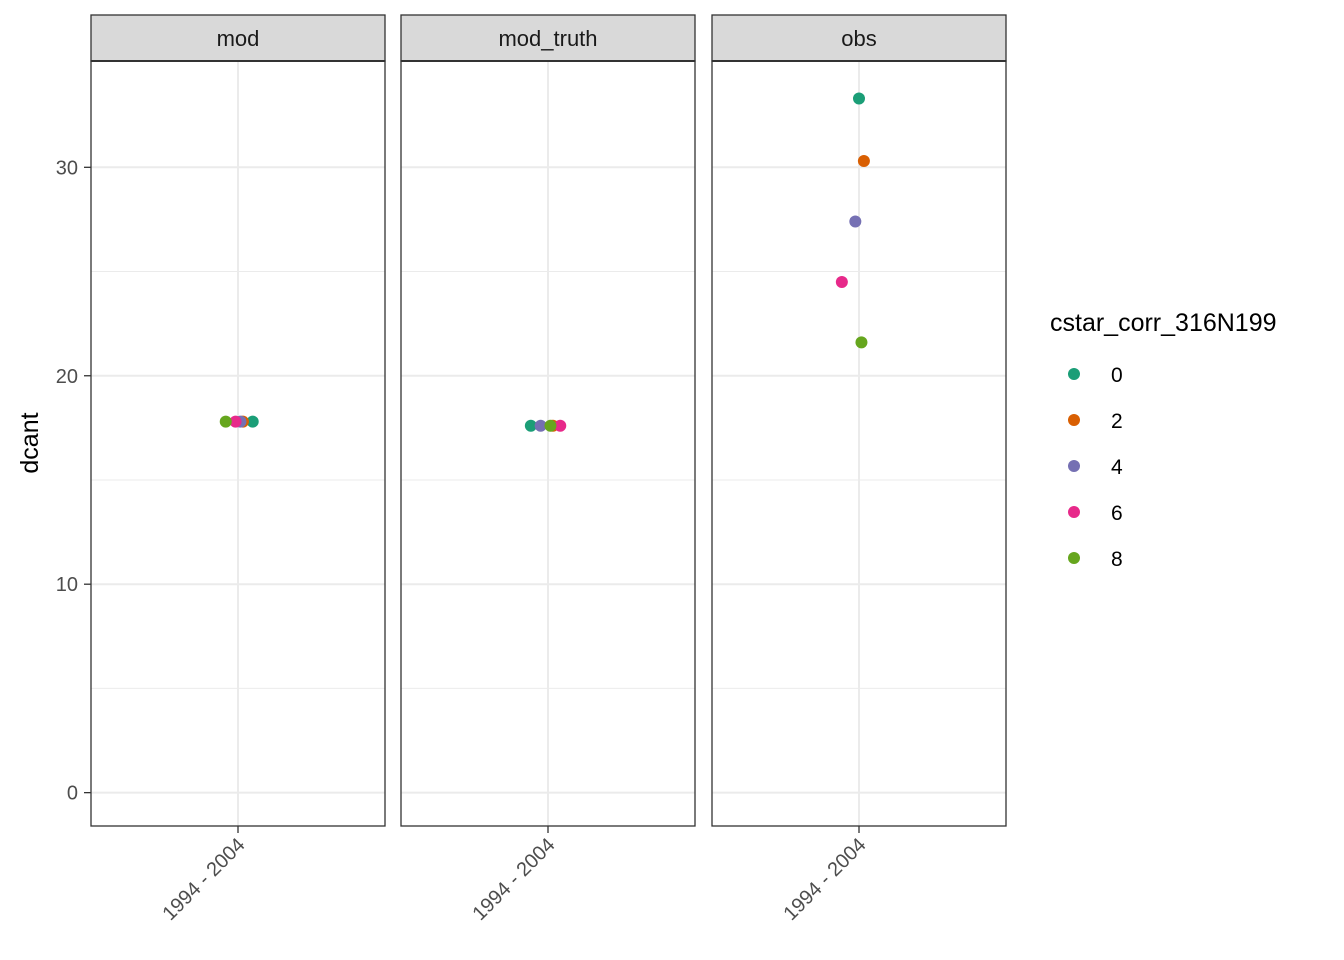 The image size is (1344, 960). I want to click on y-axis-label: dcant, so click(30, 442).